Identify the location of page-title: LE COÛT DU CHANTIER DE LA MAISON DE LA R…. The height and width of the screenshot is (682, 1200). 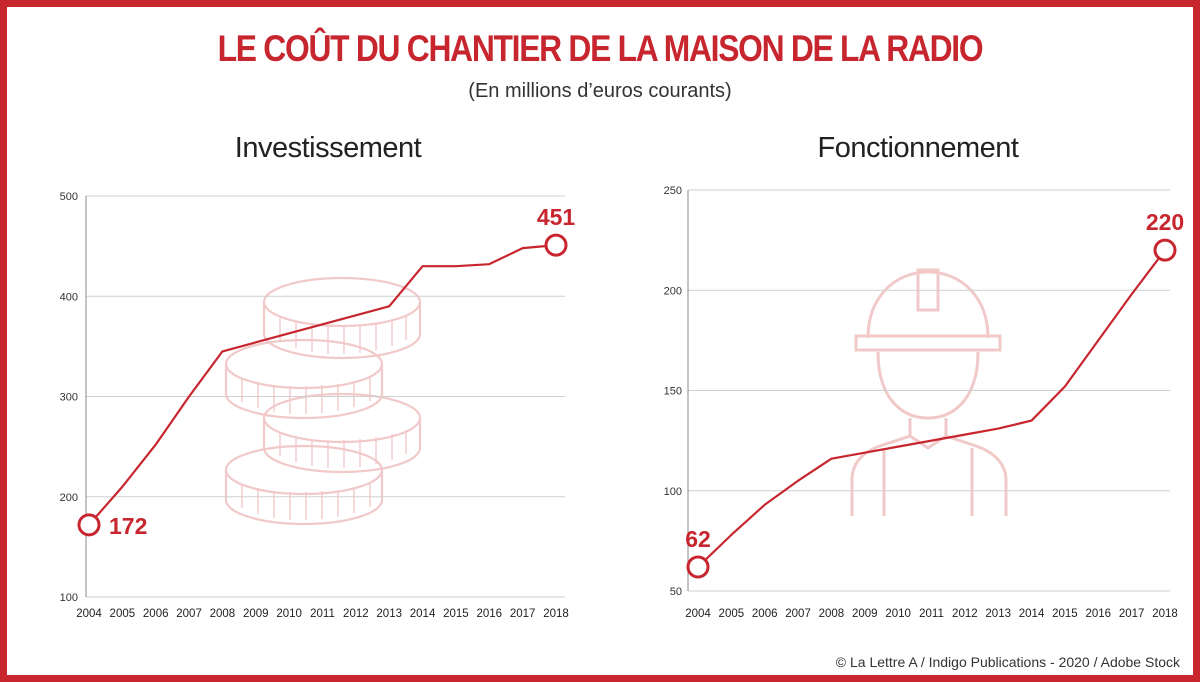
(600, 48).